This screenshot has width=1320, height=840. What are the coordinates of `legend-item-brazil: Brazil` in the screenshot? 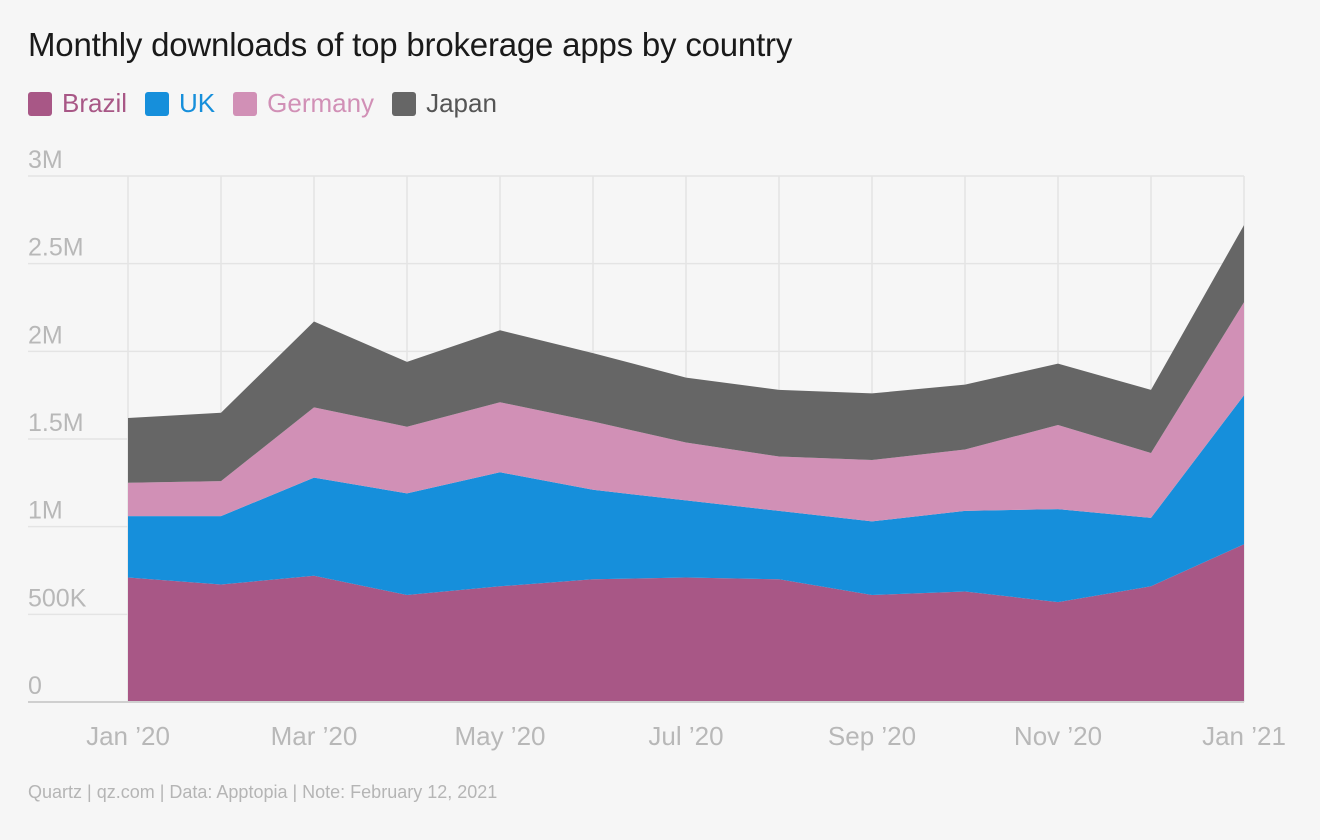 It's located at (77, 103).